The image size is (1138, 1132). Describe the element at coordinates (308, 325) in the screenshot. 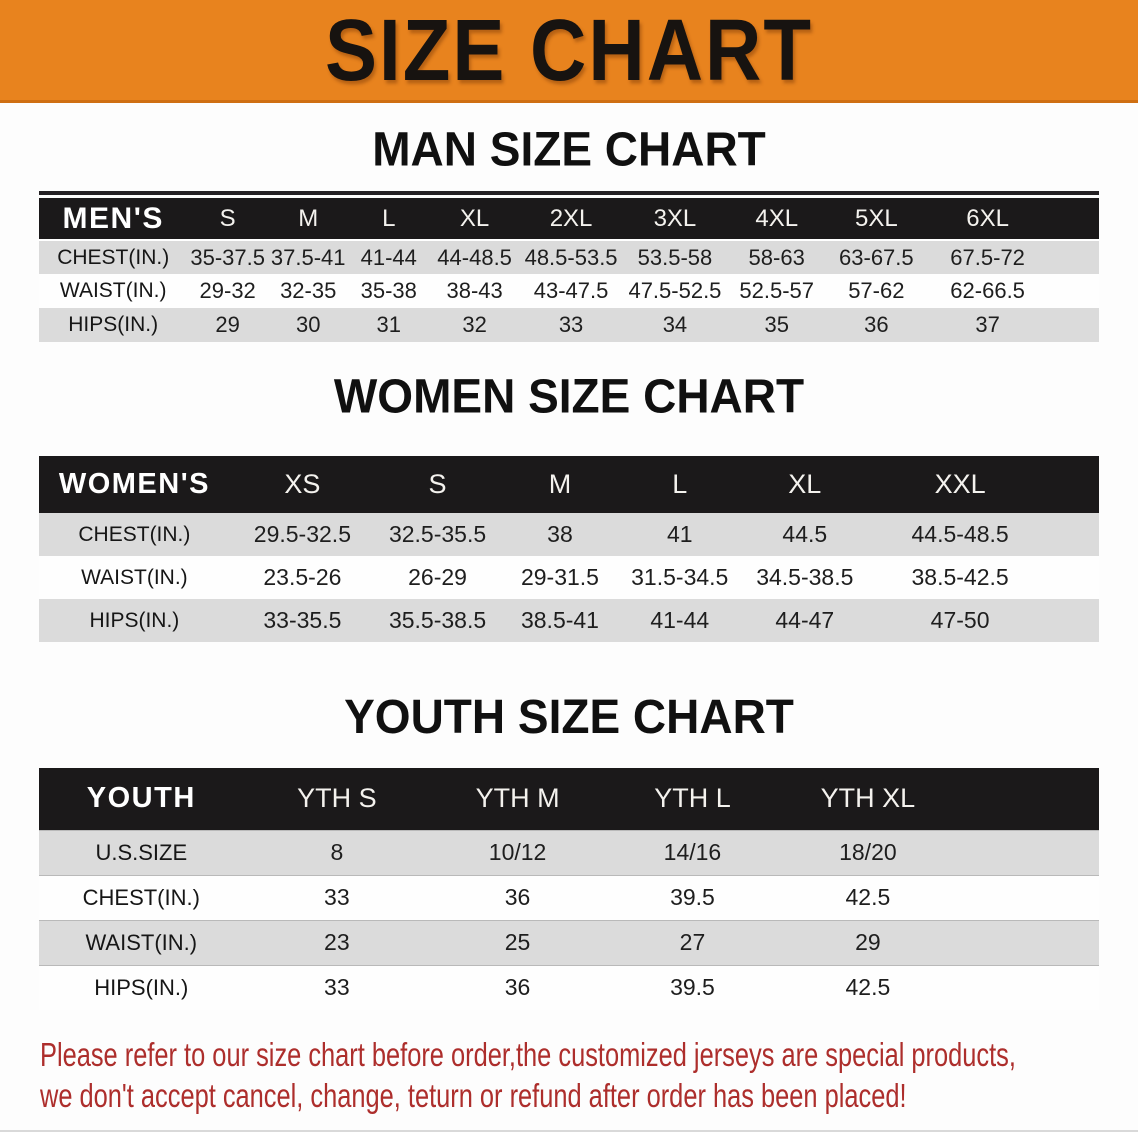

I see `cell-value: 30` at that location.